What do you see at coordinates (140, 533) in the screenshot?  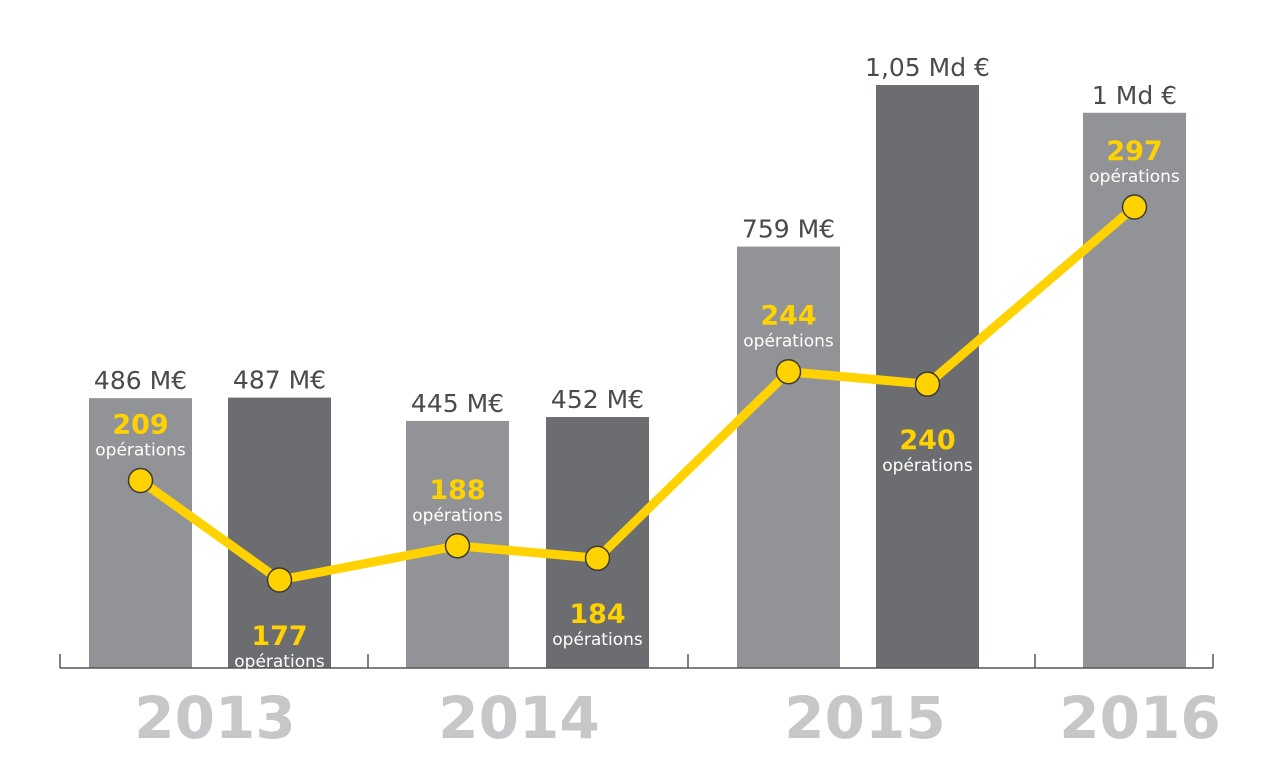 I see `bar-2013-light` at bounding box center [140, 533].